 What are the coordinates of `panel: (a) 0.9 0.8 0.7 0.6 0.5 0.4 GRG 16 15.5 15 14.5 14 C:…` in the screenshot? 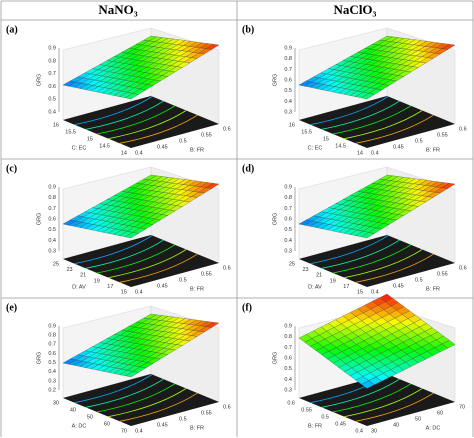 It's located at (118, 90).